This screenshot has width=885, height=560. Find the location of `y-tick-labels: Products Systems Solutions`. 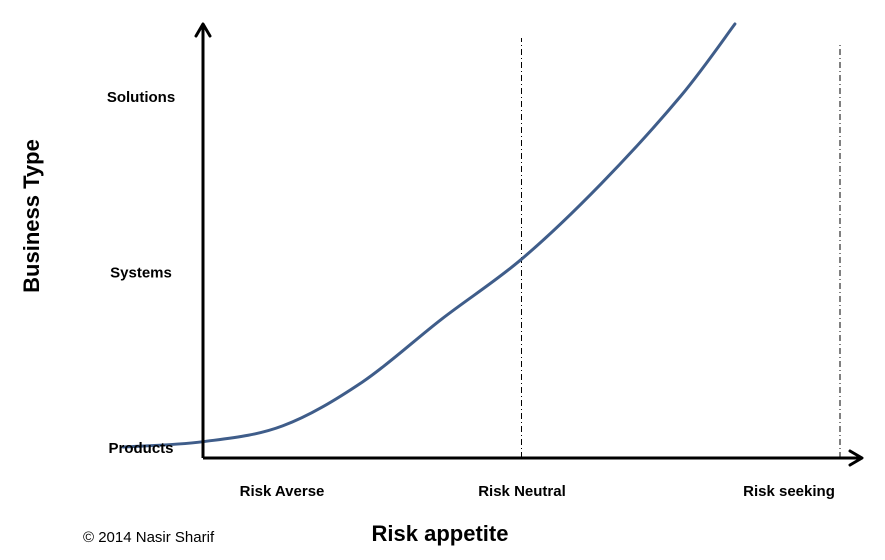

y-tick-labels: Products Systems Solutions is located at coordinates (141, 273).